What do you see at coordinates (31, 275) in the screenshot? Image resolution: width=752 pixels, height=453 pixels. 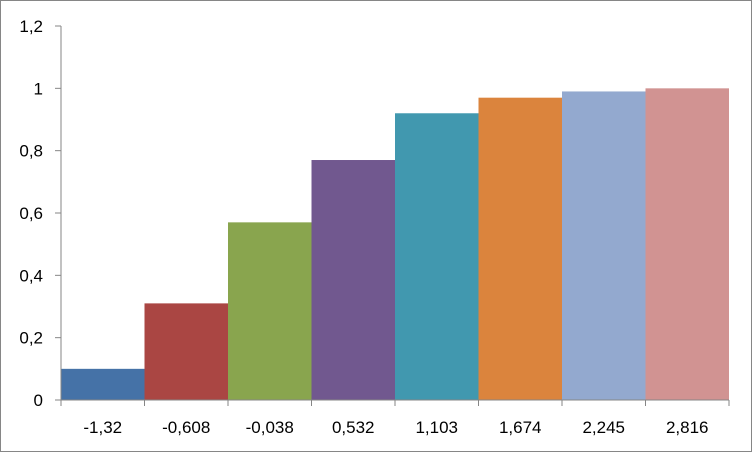 I see `y-tick-label: 0,4` at bounding box center [31, 275].